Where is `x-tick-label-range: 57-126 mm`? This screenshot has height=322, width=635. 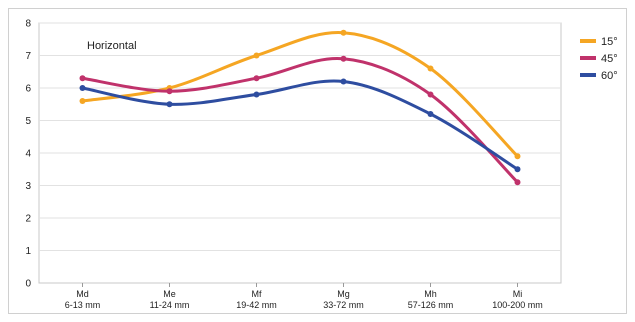
x-tick-label-range: 57-126 mm is located at coordinates (431, 305).